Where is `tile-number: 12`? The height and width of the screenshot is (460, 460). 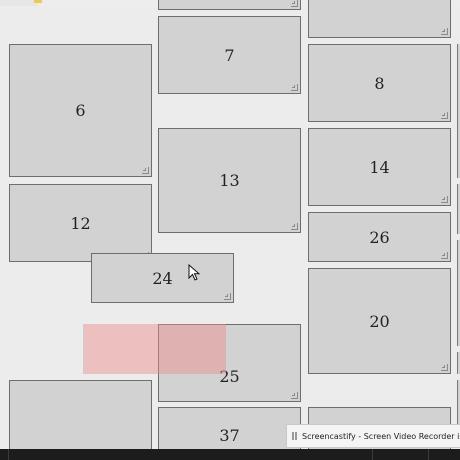 tile-number: 12 is located at coordinates (80, 223).